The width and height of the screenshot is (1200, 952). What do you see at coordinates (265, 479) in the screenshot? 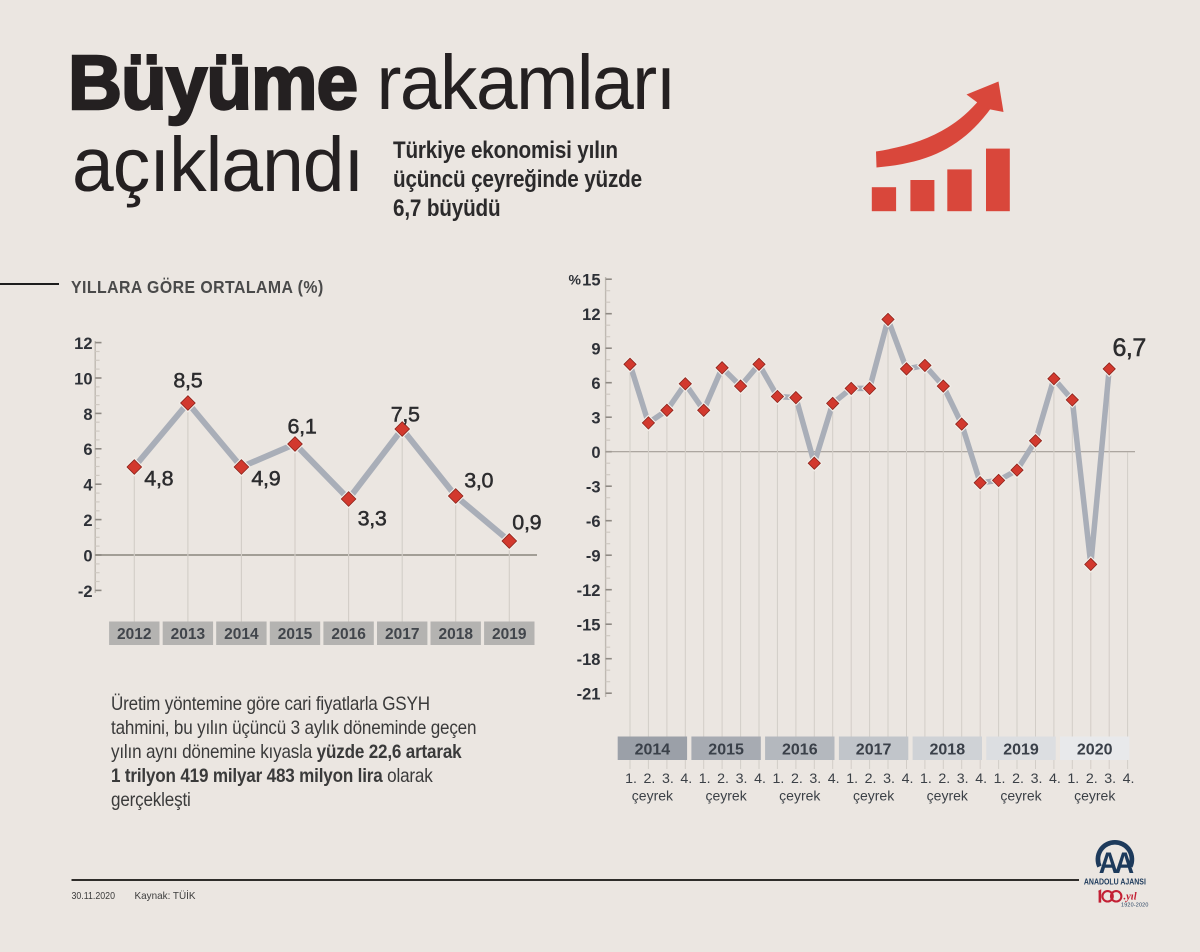
I see `svg-text: 4,9` at bounding box center [265, 479].